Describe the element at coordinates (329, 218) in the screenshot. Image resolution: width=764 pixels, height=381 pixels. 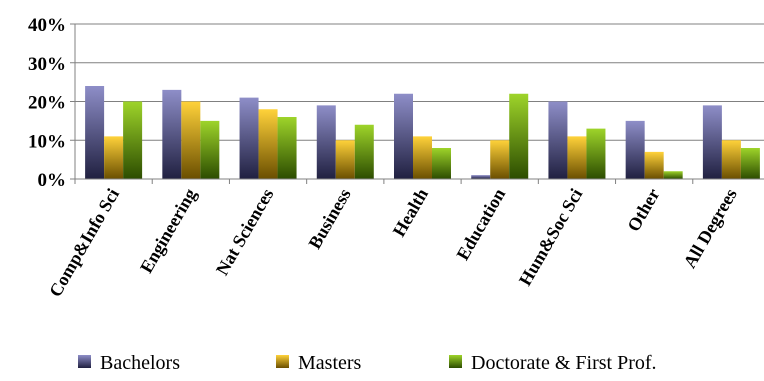
I see `category-label: Business` at that location.